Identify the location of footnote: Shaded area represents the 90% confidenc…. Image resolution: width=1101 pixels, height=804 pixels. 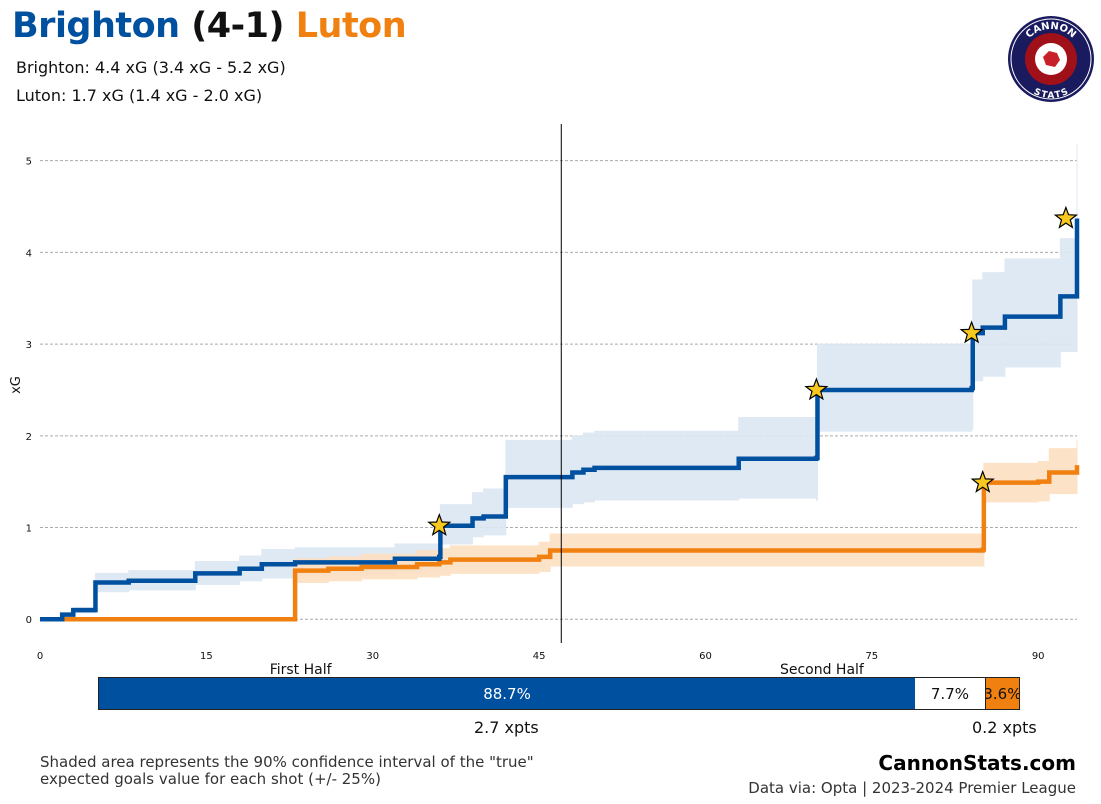
(287, 770).